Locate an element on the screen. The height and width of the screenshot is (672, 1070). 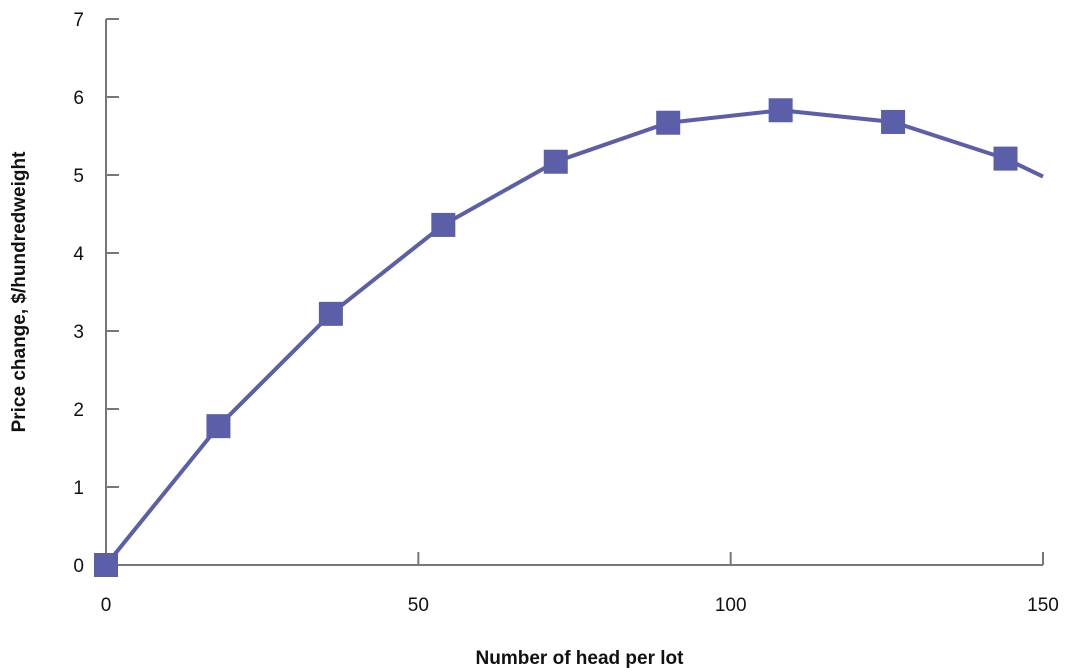
x-tick-label: 150 is located at coordinates (1043, 605).